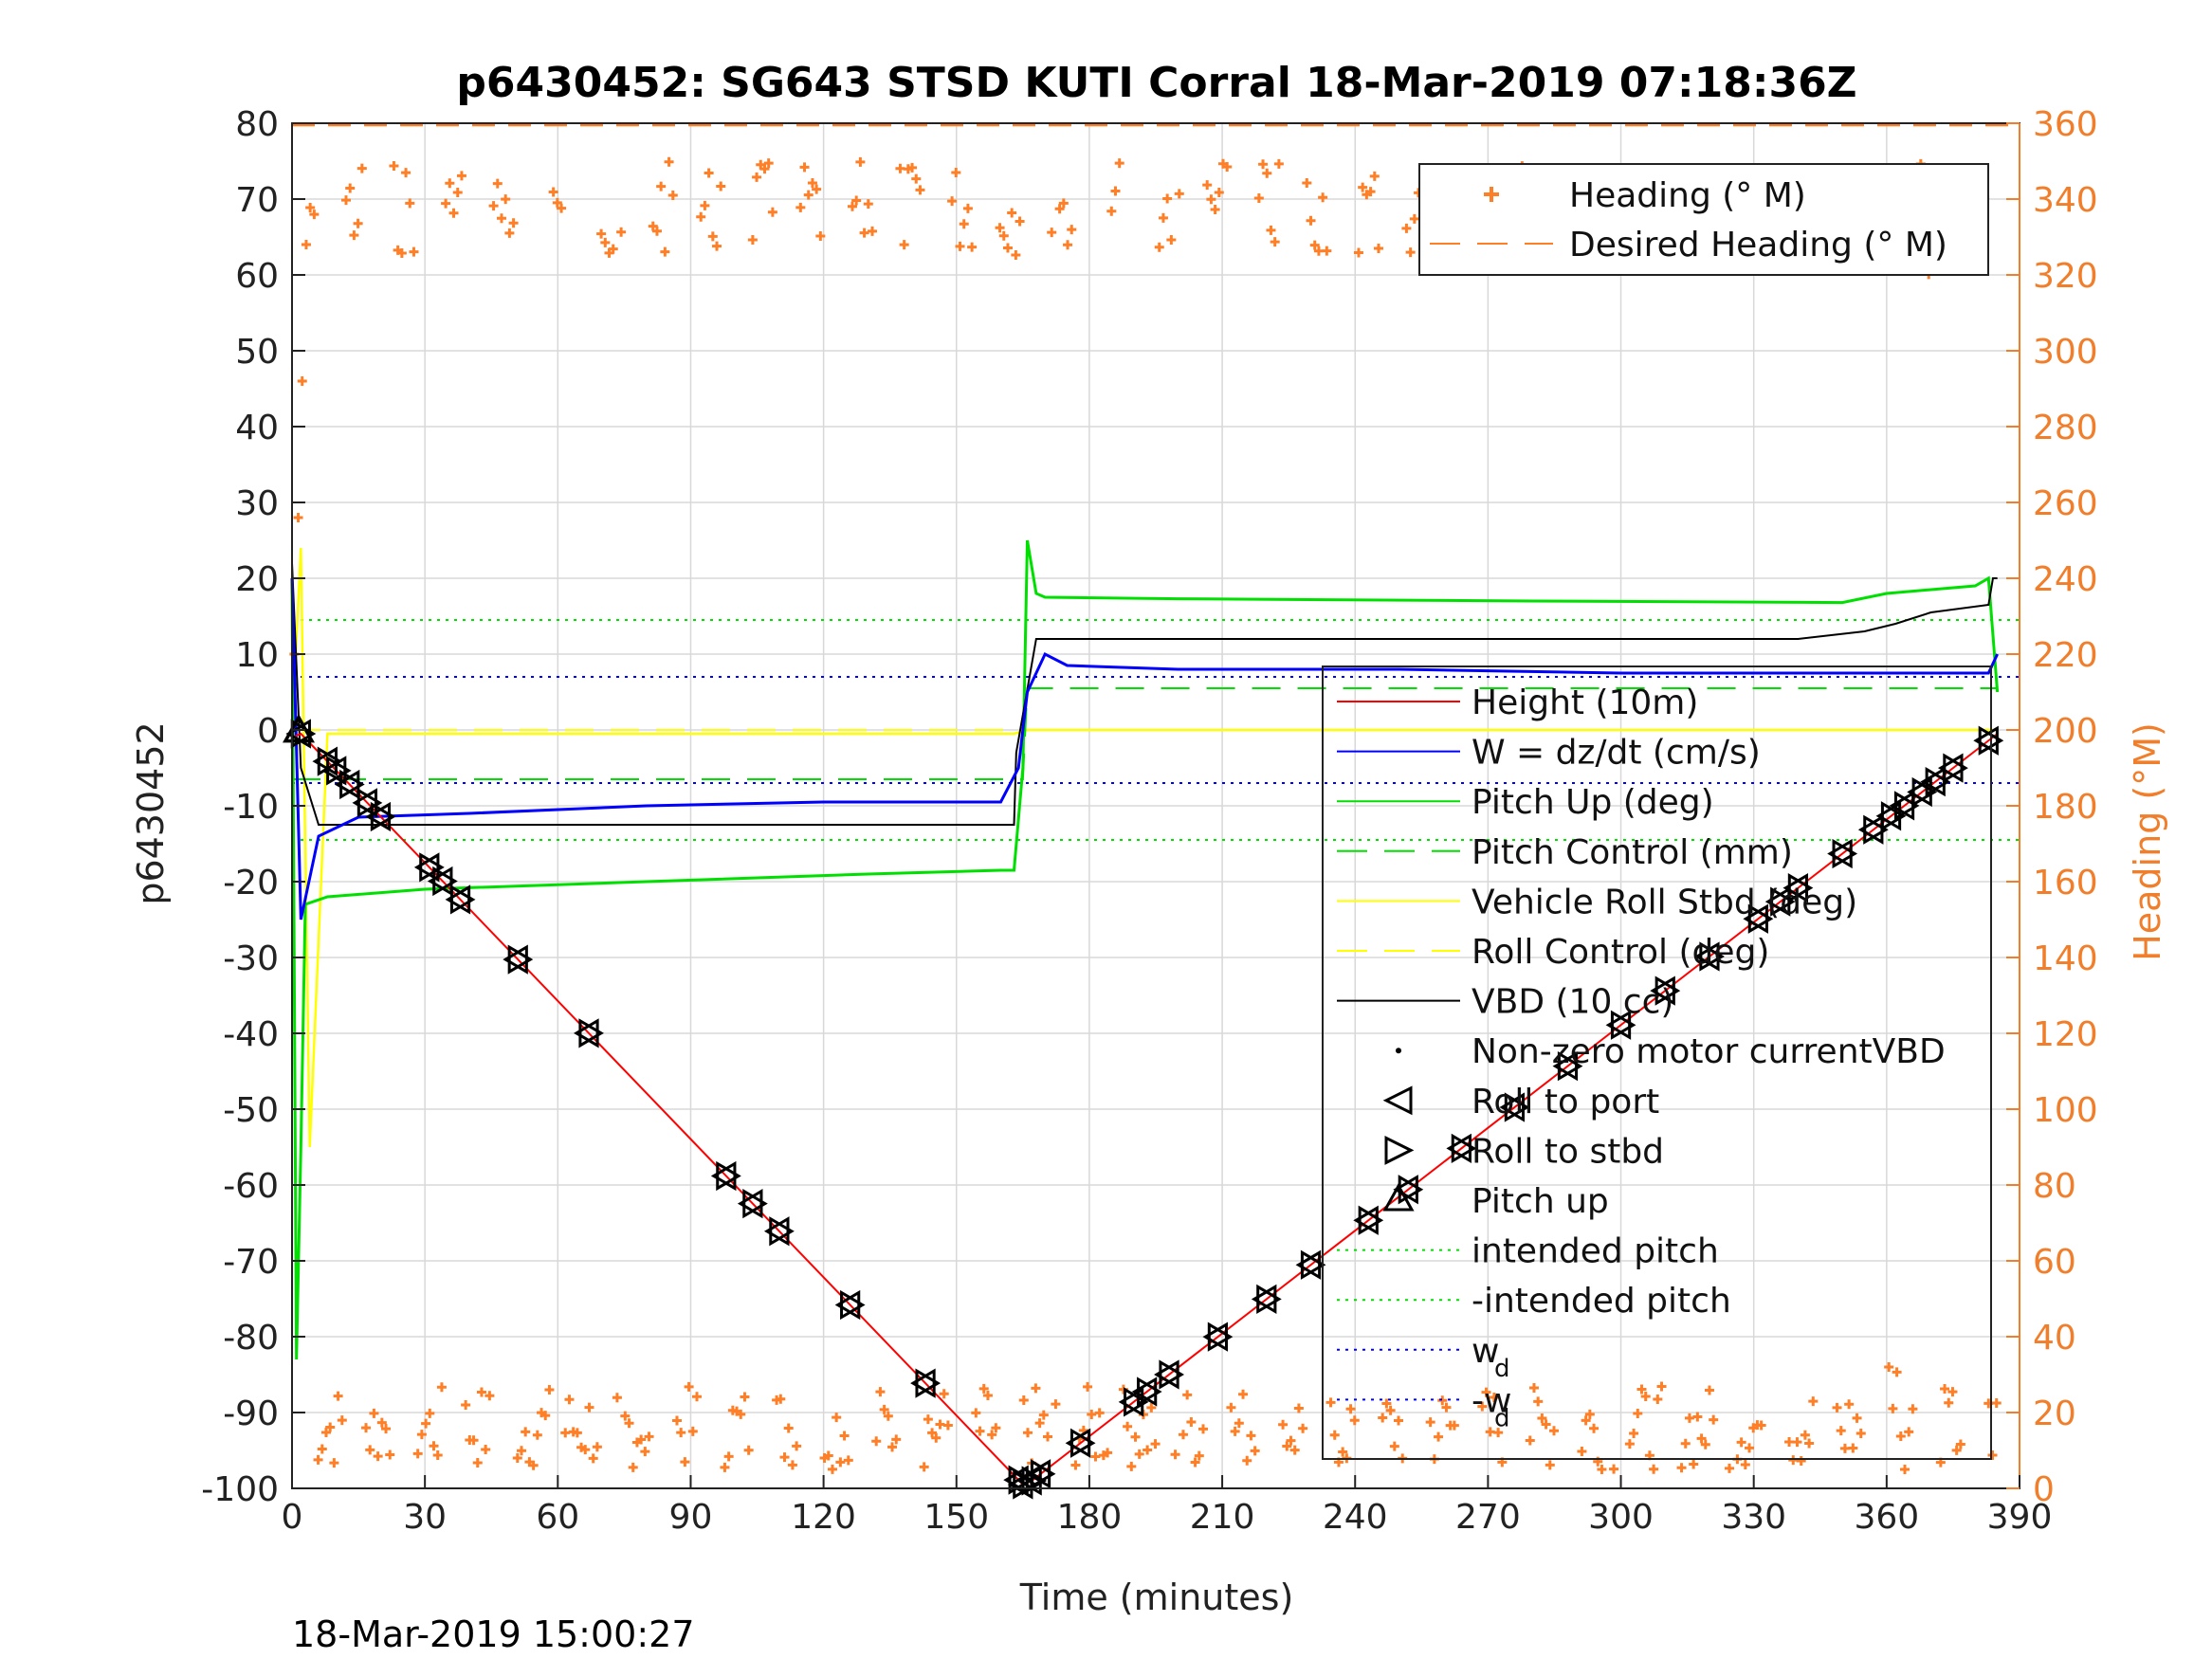  I want to click on y-tick-label: 60, so click(257, 276).